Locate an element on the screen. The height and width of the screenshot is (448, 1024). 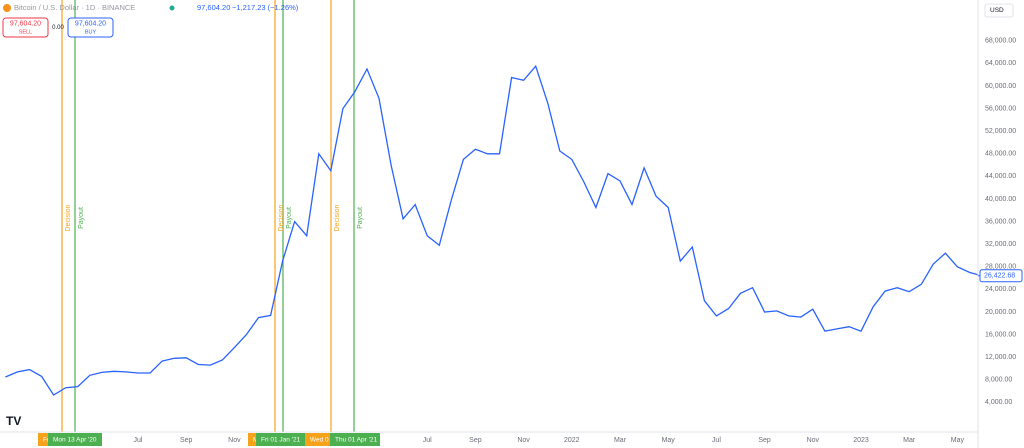
y-tick-label: 68,000.00 is located at coordinates (1000, 41).